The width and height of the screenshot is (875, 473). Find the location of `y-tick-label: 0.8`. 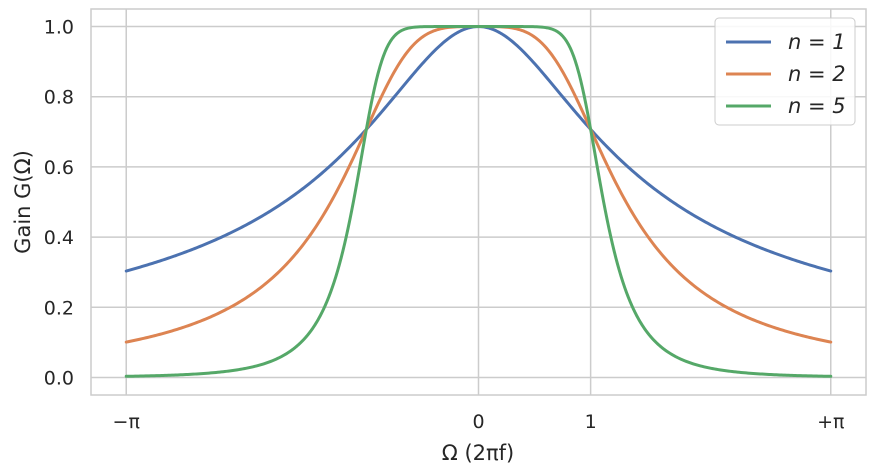

y-tick-label: 0.8 is located at coordinates (59, 98).